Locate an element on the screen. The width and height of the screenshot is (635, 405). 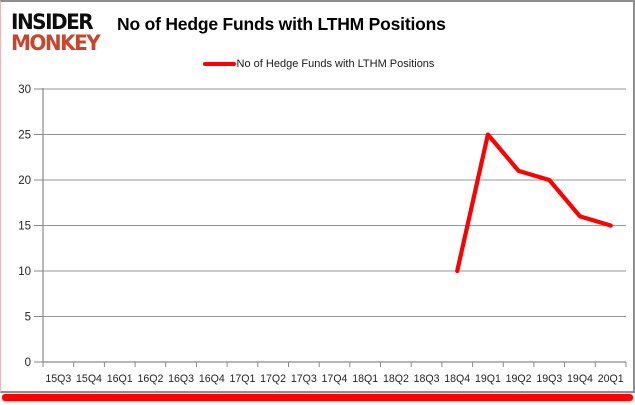
x-tick-label: 17Q3 is located at coordinates (304, 379).